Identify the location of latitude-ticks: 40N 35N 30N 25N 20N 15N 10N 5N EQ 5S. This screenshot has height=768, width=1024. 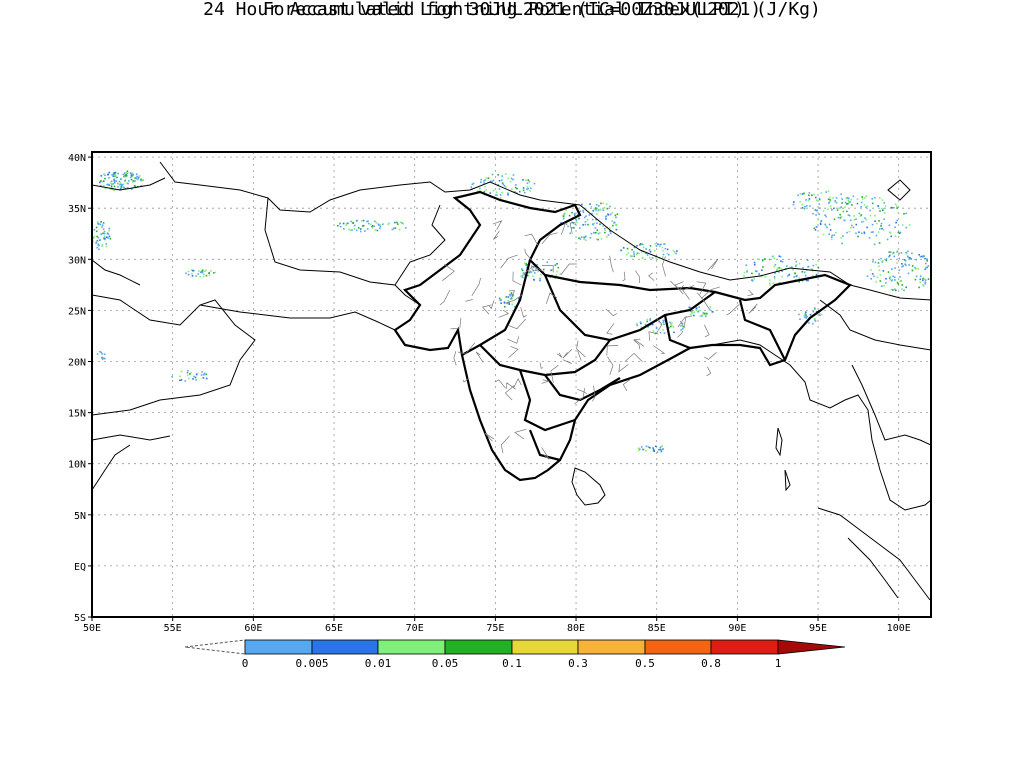
(80, 388).